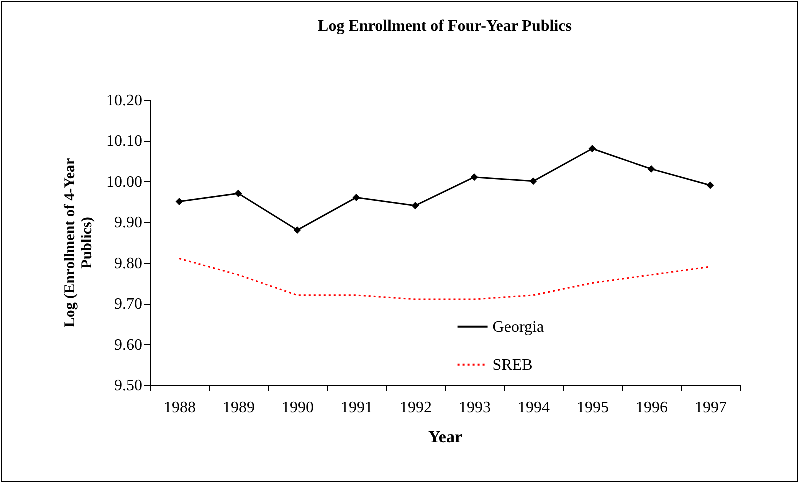  What do you see at coordinates (128, 223) in the screenshot?
I see `y-tick-label: 9.90` at bounding box center [128, 223].